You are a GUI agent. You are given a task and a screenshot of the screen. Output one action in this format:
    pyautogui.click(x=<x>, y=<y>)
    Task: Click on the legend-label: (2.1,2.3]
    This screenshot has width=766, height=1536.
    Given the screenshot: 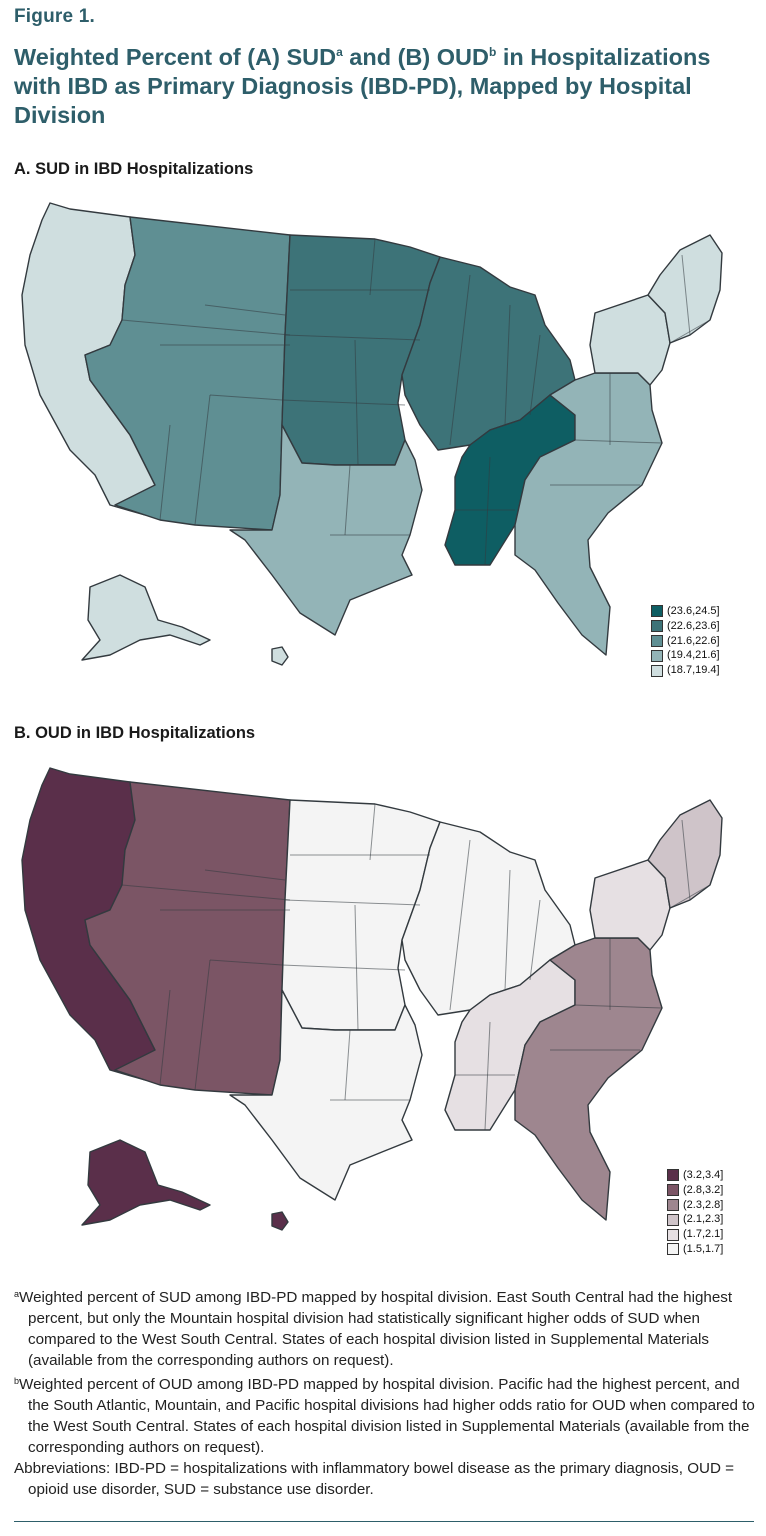 What is the action you would take?
    pyautogui.click(x=703, y=1219)
    